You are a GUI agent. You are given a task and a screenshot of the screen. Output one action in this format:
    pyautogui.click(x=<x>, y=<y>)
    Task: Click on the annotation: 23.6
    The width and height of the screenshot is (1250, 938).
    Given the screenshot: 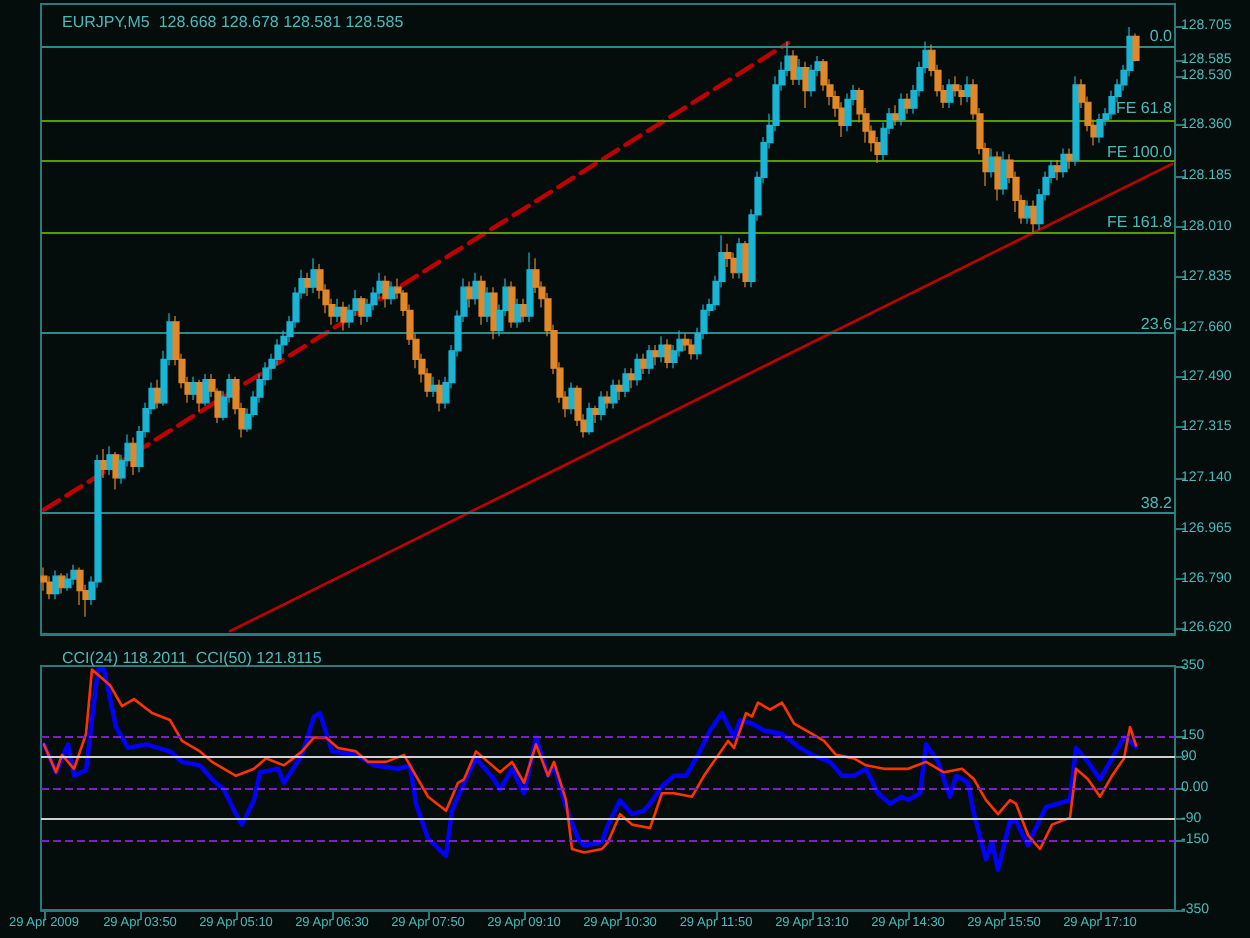 What is the action you would take?
    pyautogui.click(x=1157, y=324)
    